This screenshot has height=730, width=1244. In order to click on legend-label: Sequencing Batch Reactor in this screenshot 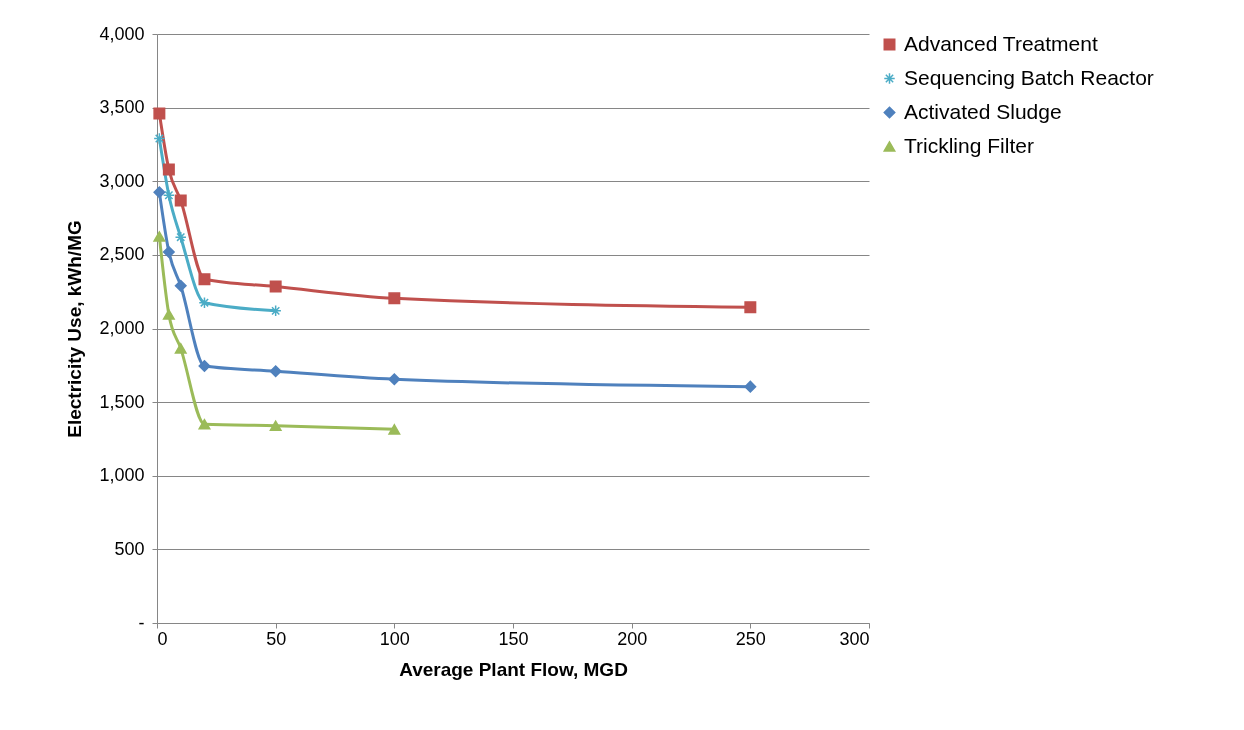, I will do `click(1029, 77)`.